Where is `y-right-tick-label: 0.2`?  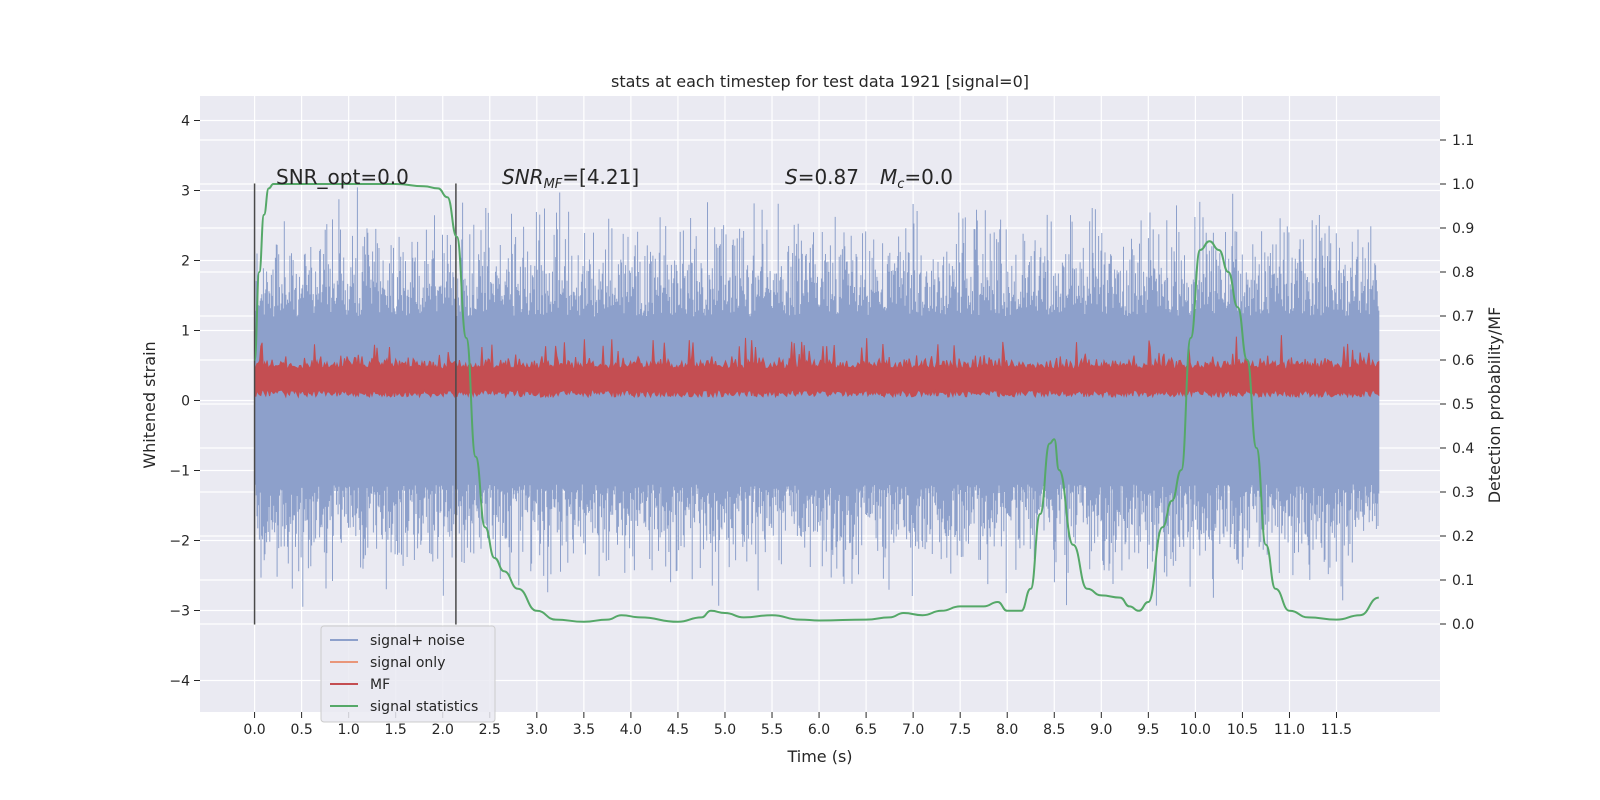 y-right-tick-label: 0.2 is located at coordinates (1463, 537).